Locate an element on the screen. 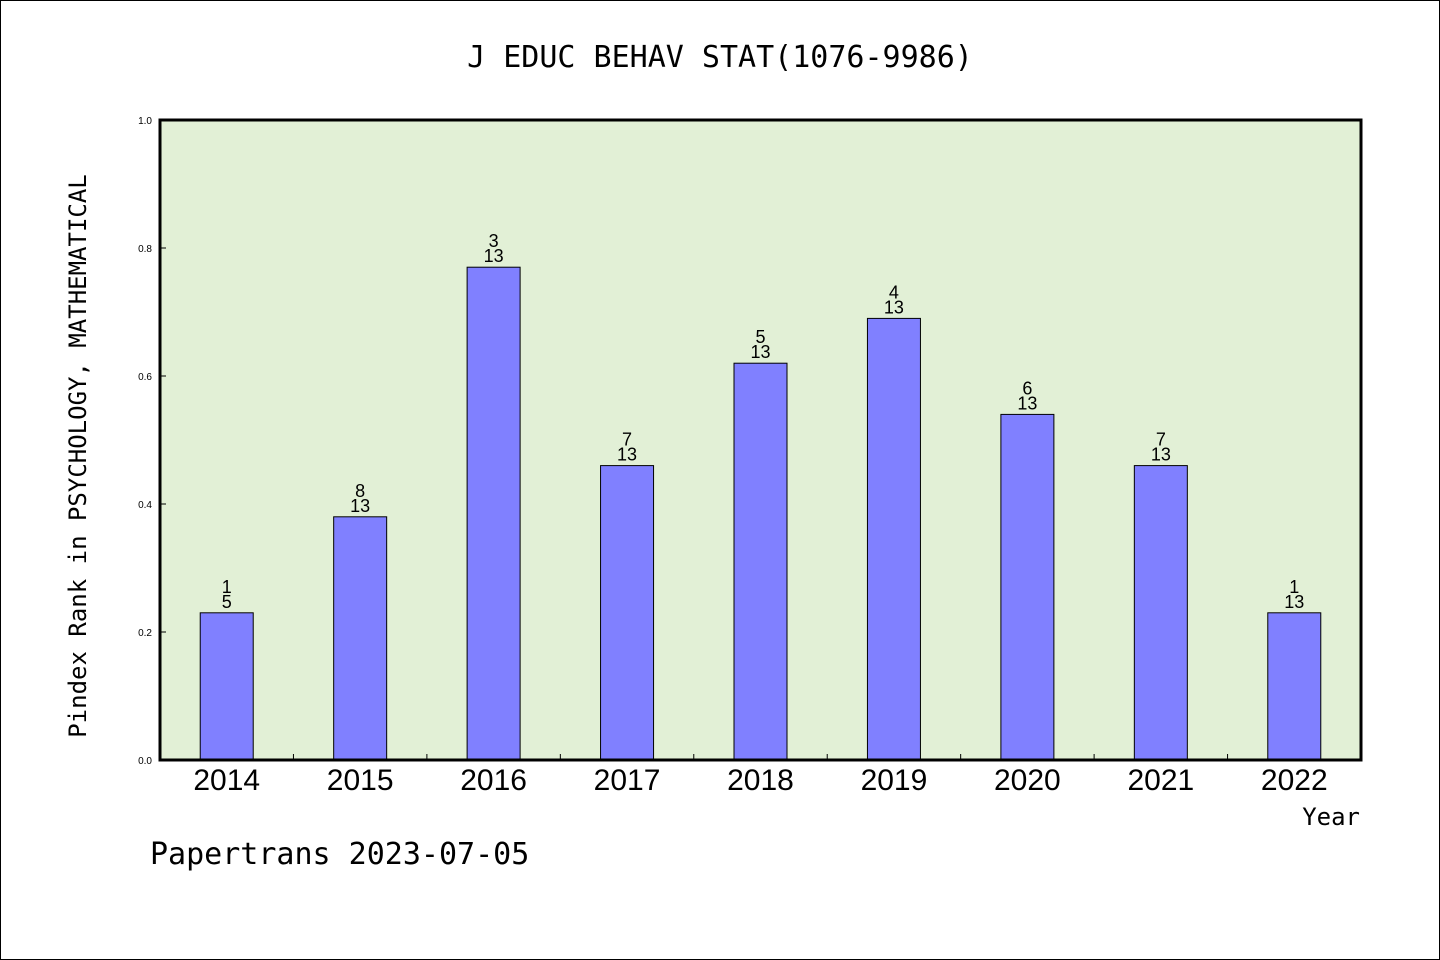 This screenshot has height=960, width=1440. bar-rank-label: 8 is located at coordinates (360, 491).